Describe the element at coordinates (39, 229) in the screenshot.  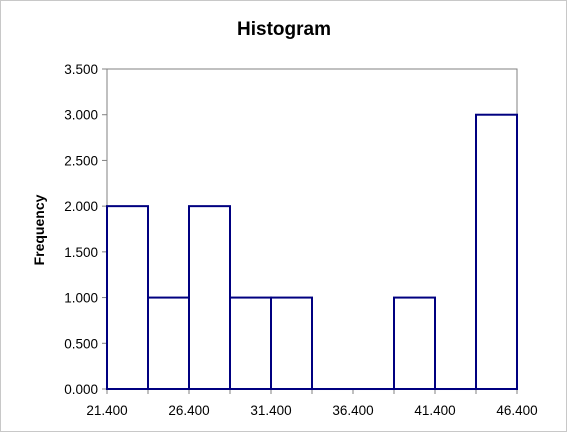
I see `y-axis-label: Frequency` at that location.